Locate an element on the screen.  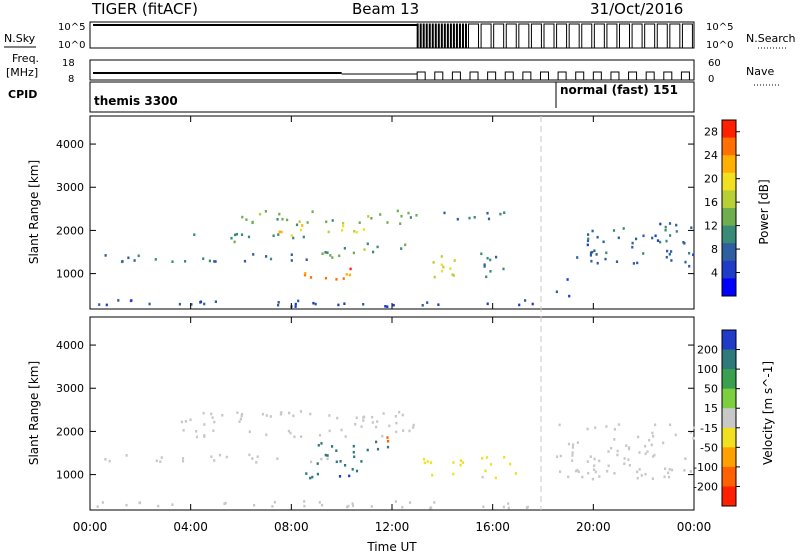
velocity-ytick-label-0: 1000 is located at coordinates (70, 475).